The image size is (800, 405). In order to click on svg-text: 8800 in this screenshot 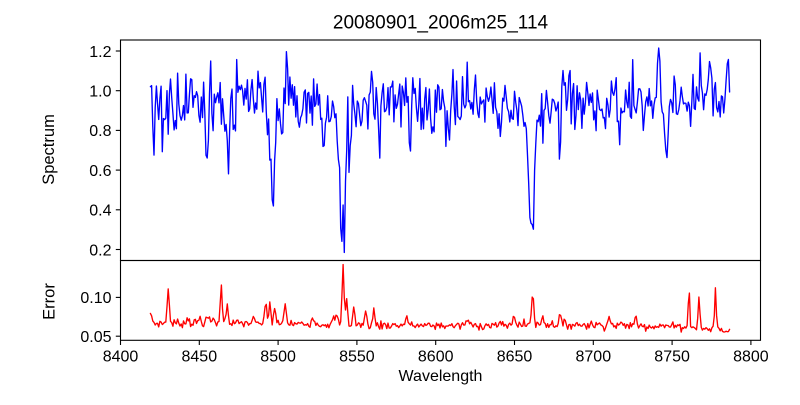, I will do `click(751, 357)`.